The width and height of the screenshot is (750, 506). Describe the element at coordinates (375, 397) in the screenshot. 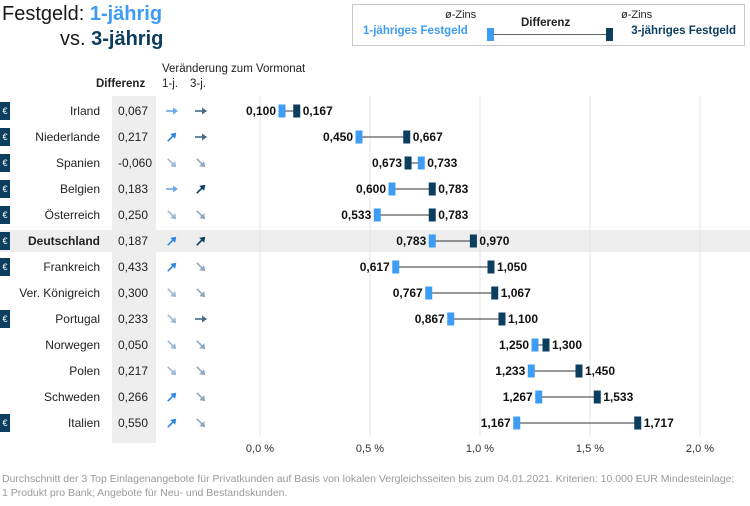

I see `table-row: Schweden 0,266` at that location.